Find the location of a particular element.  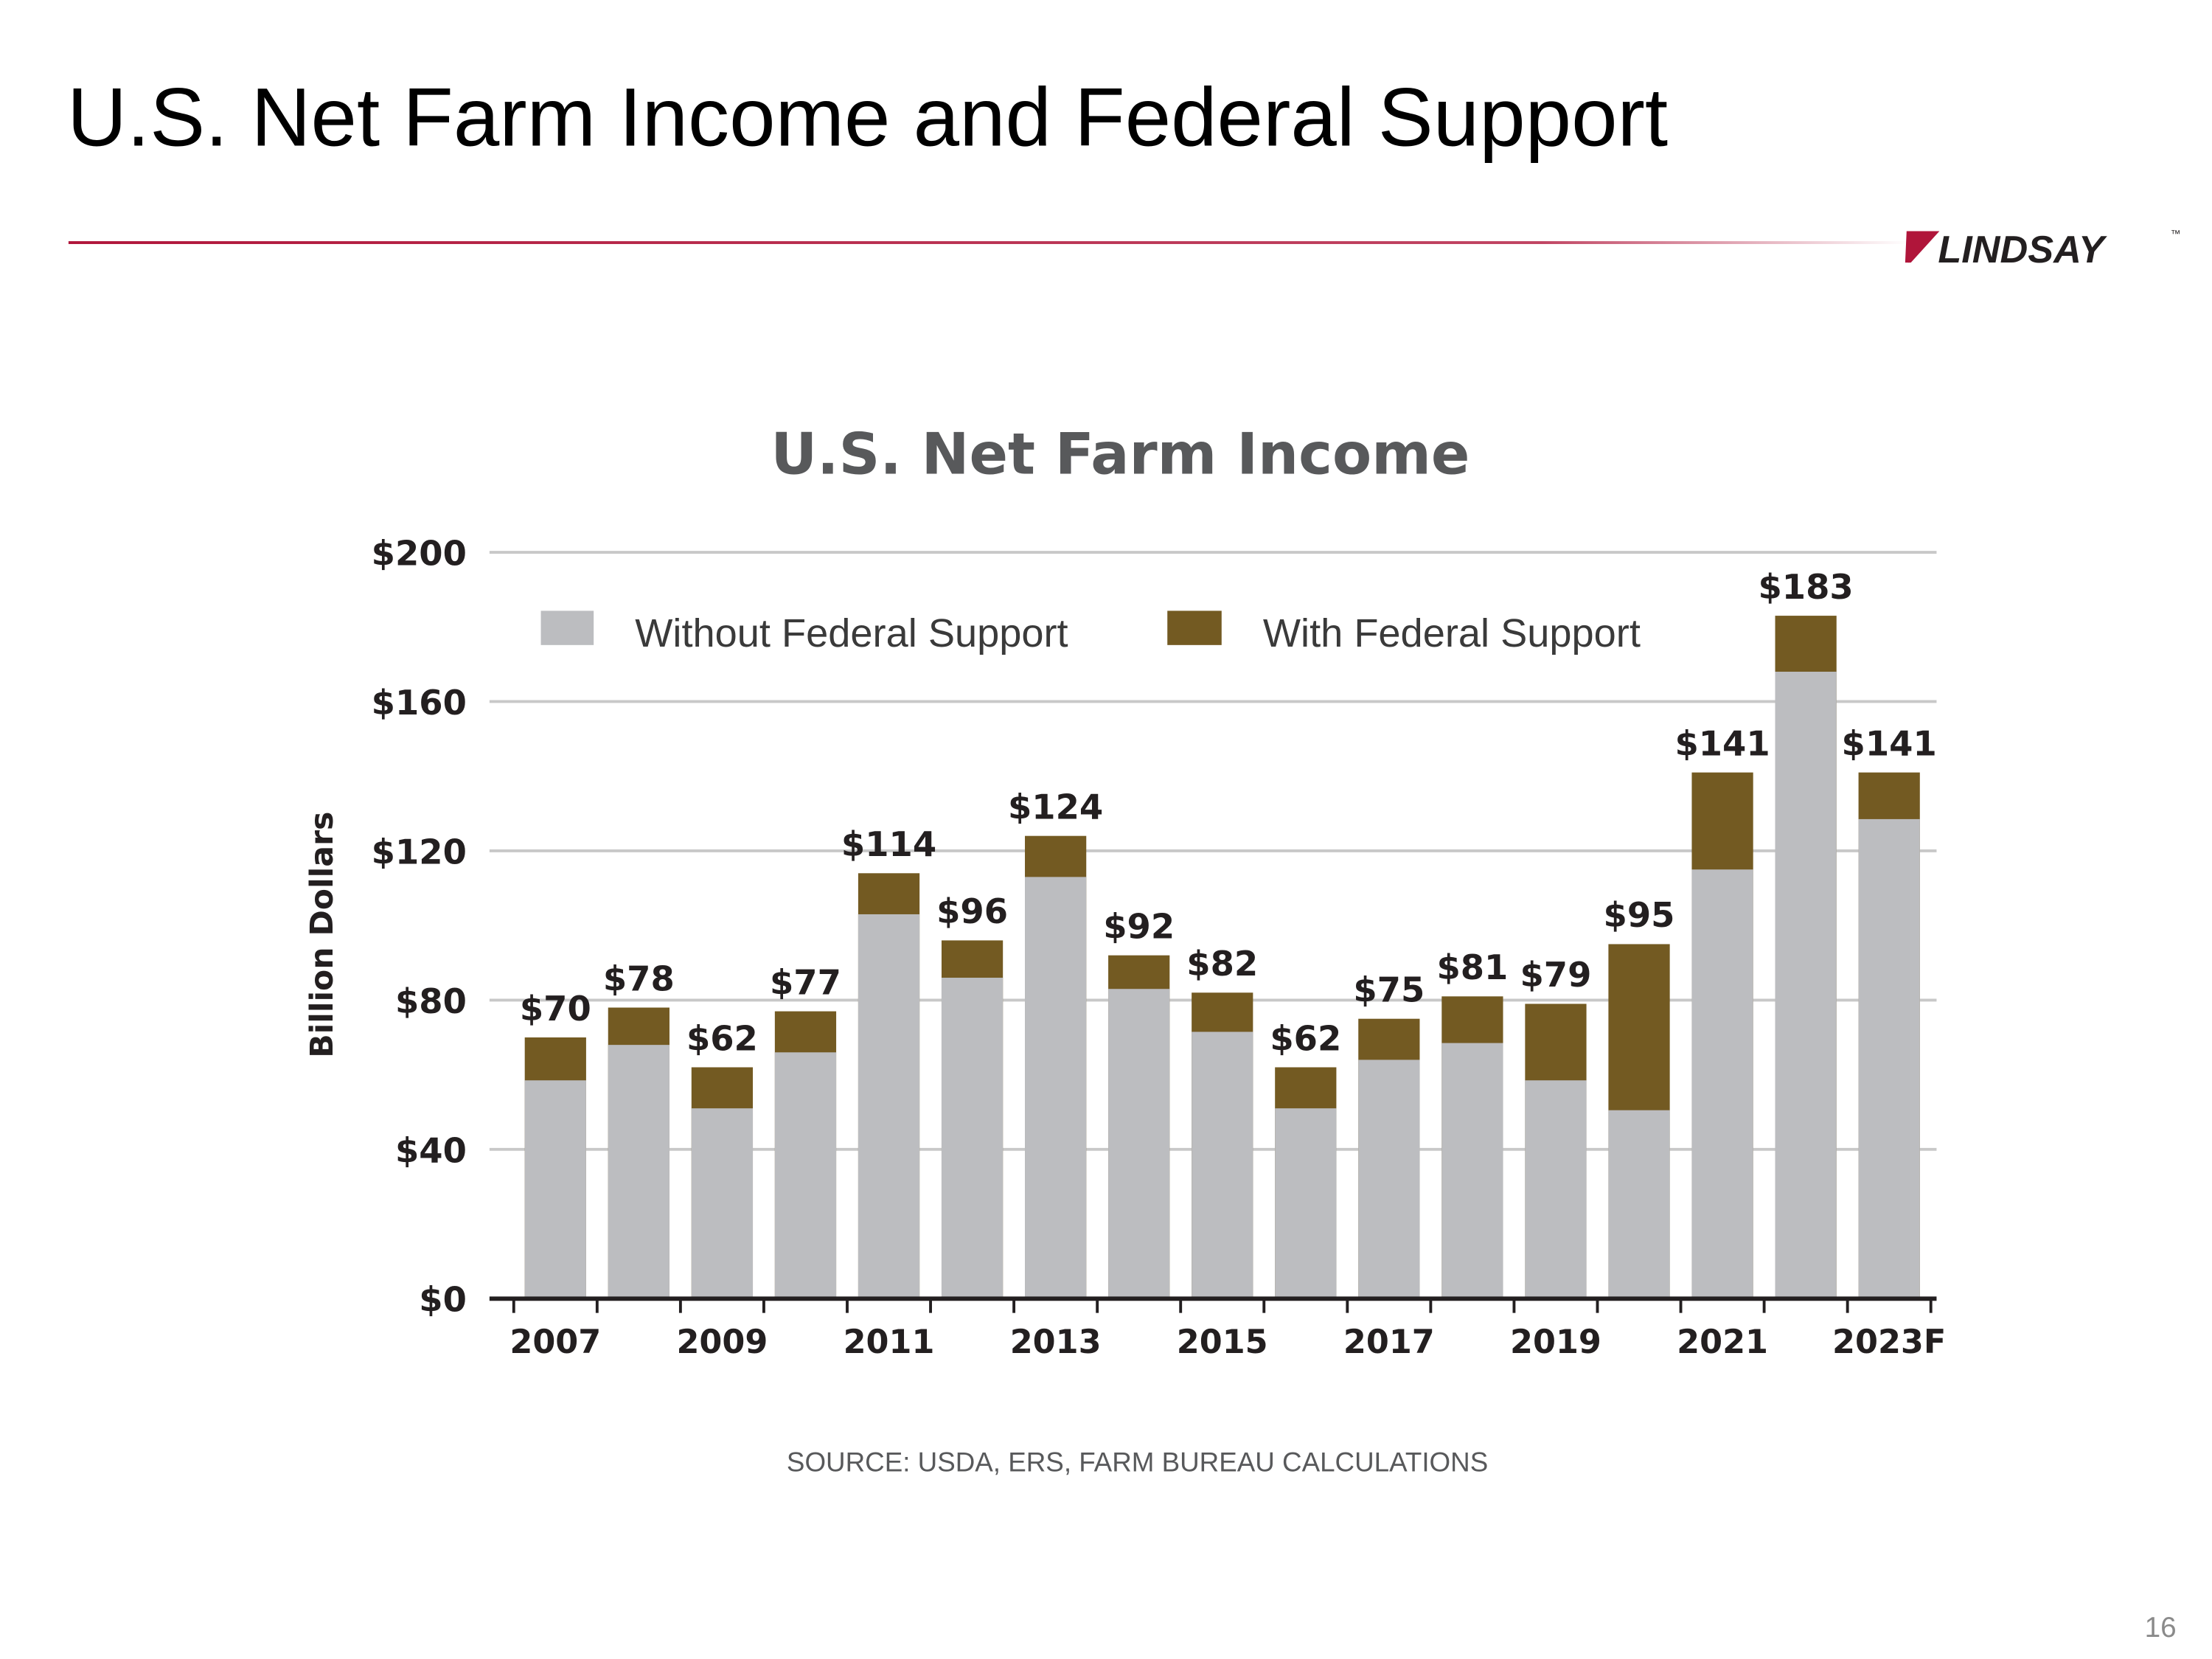

slide-title: U.S. Net Farm Income and Federal Support is located at coordinates (867, 116).